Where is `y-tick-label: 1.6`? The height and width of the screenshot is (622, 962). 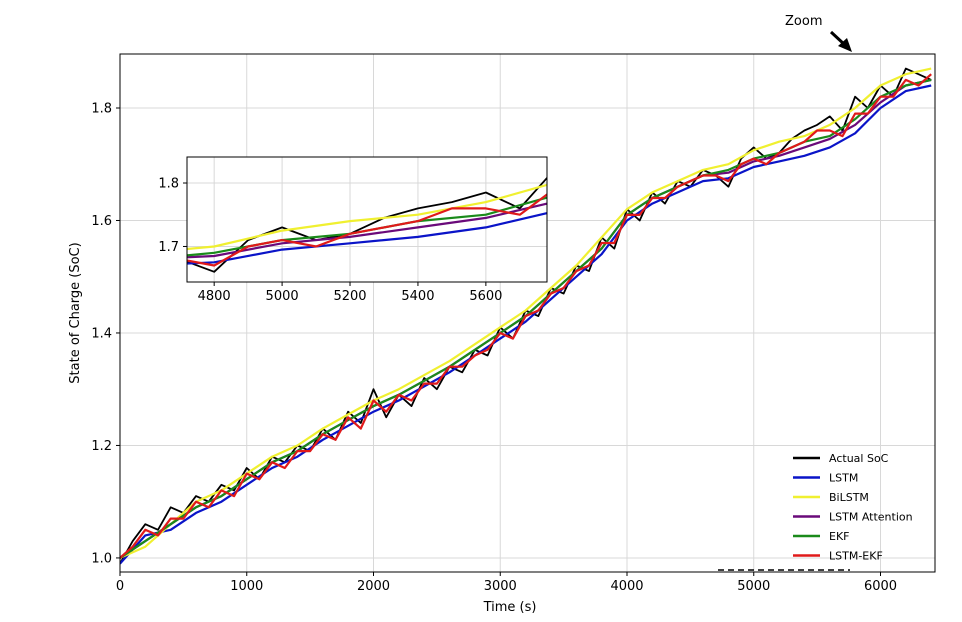
y-tick-label: 1.6 is located at coordinates (101, 221).